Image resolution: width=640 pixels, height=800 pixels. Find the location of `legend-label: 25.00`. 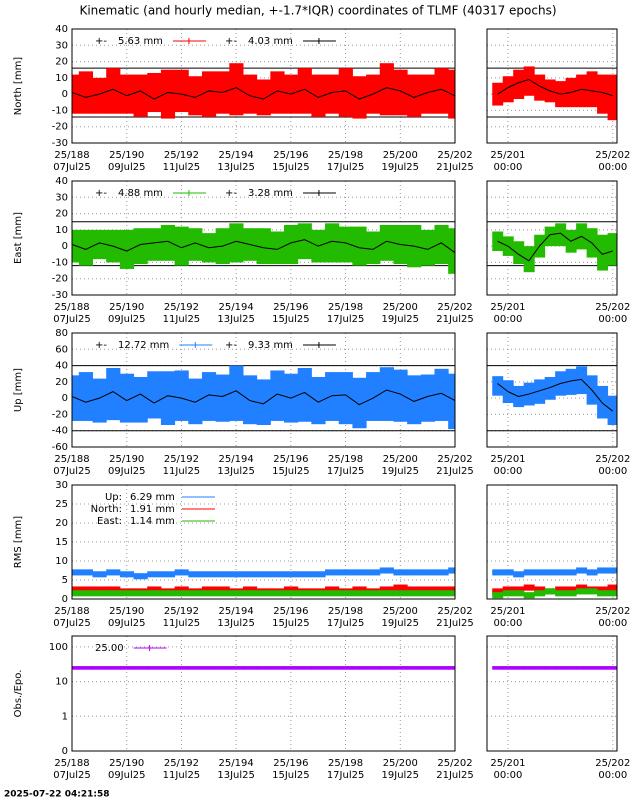

legend-label: 25.00 is located at coordinates (109, 648).